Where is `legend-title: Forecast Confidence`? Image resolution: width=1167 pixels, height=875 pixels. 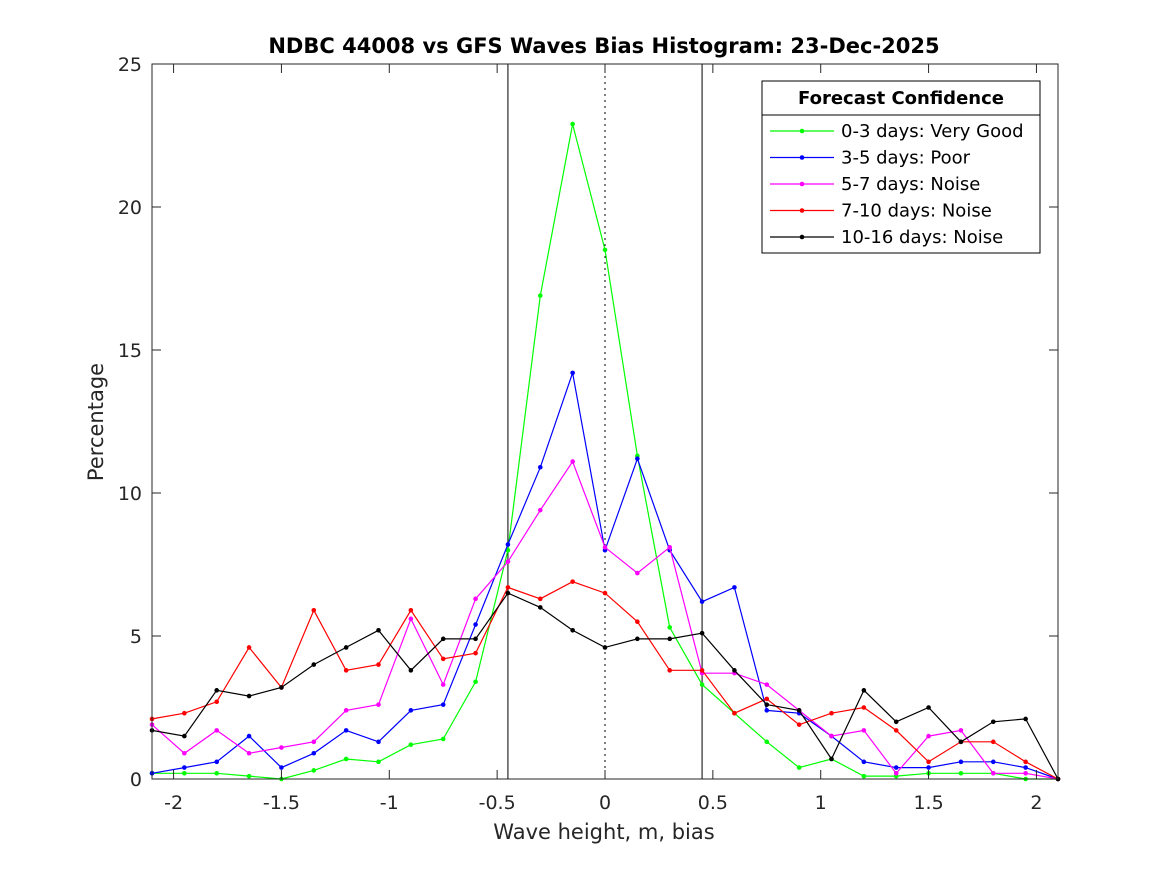
legend-title: Forecast Confidence is located at coordinates (901, 98).